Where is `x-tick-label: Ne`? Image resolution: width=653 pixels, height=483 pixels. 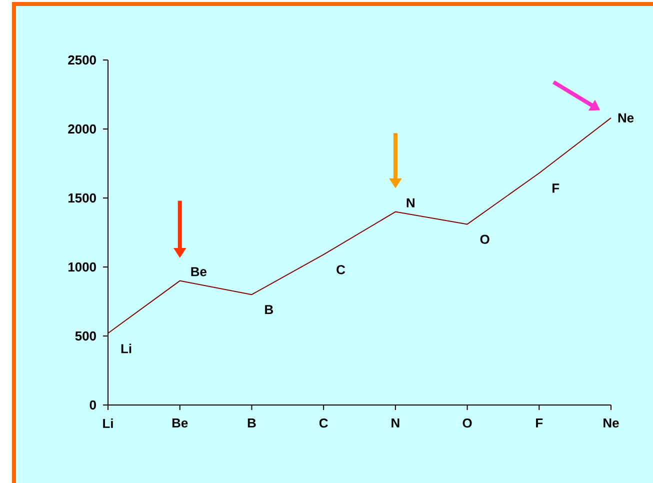
x-tick-label: Ne is located at coordinates (611, 423).